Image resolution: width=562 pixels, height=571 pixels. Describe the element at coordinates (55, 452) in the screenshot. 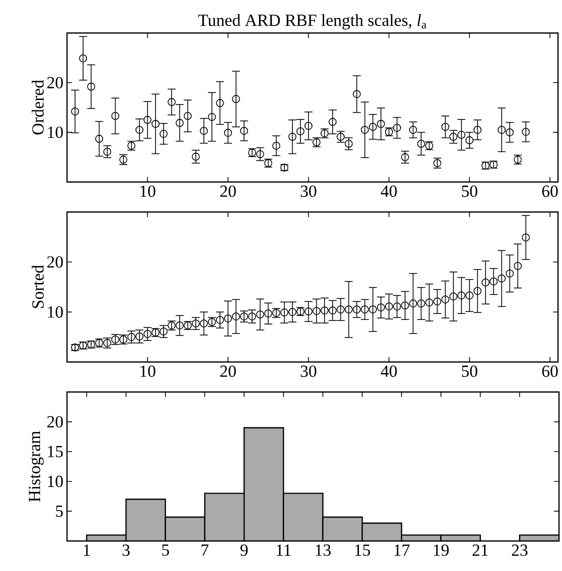

I see `y-tick-label: 15` at that location.